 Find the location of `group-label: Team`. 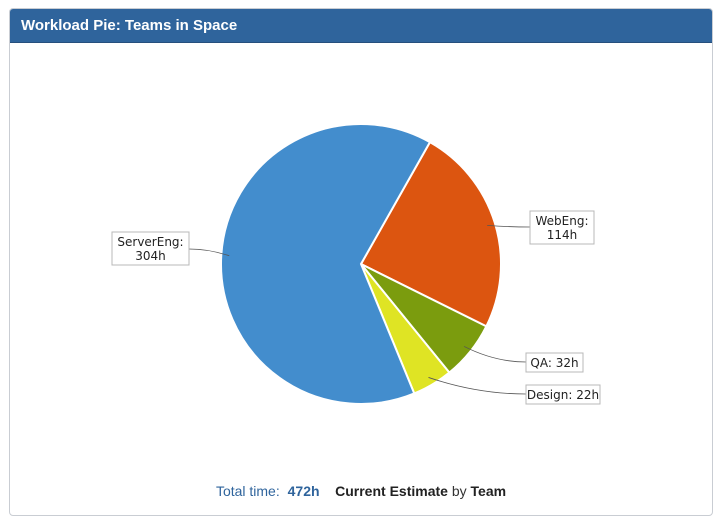

group-label: Team is located at coordinates (488, 491).